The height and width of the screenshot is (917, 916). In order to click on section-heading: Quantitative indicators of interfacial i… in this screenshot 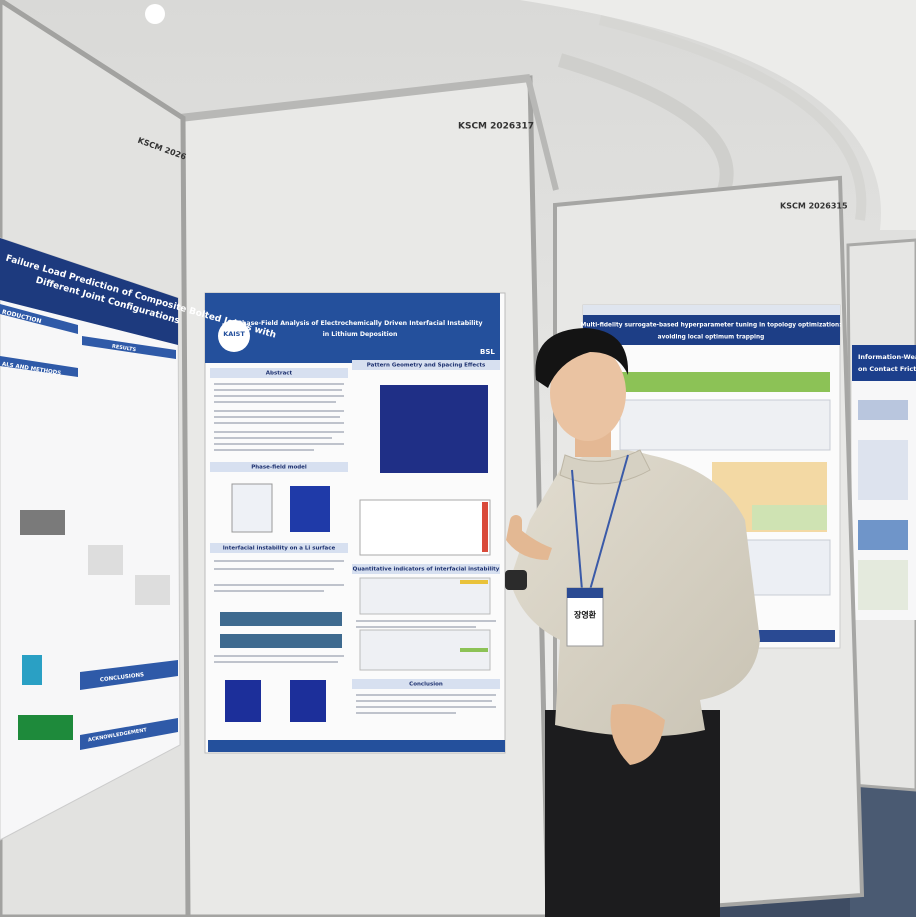, I will do `click(426, 570)`.